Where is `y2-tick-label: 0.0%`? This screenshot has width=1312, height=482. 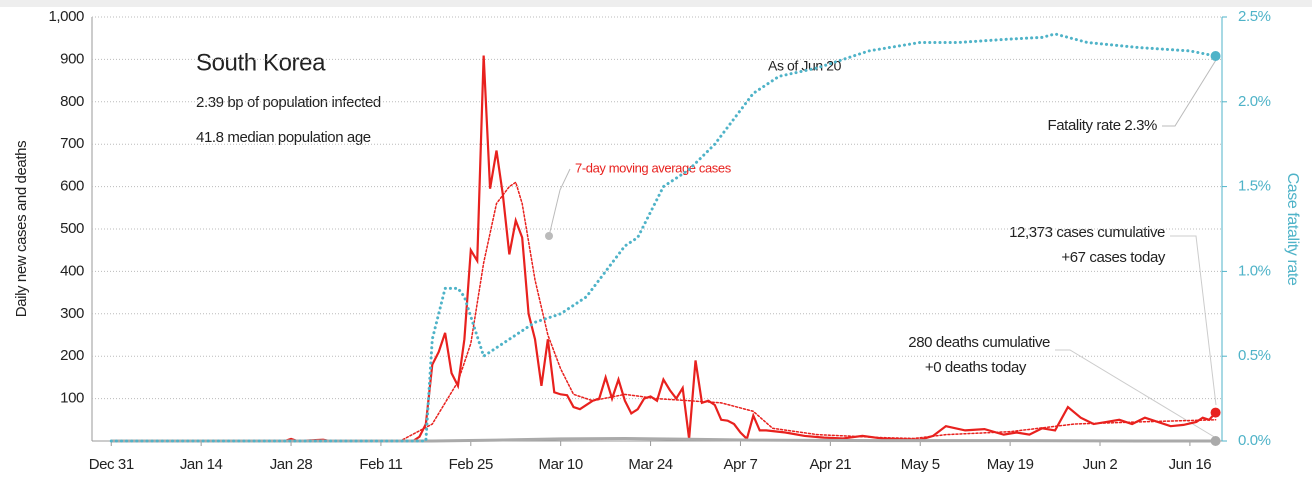
y2-tick-label: 0.0% is located at coordinates (1254, 440).